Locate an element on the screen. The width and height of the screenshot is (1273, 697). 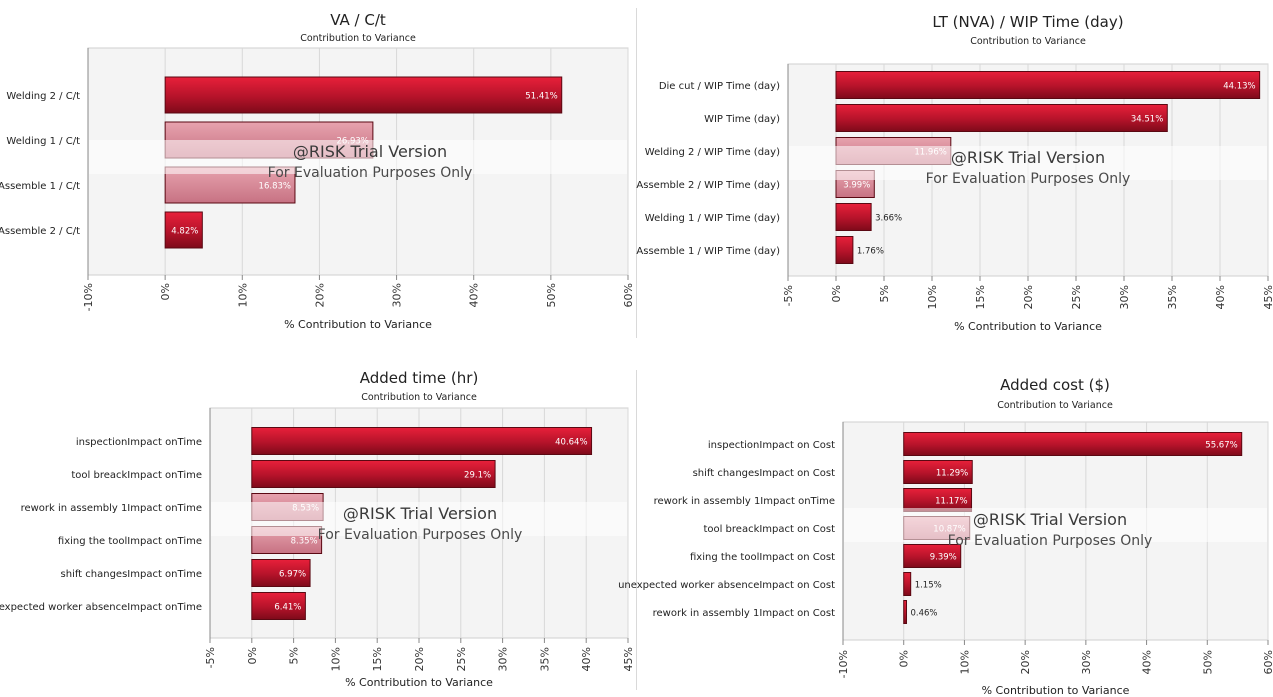
data-label: 55.67% is located at coordinates (1221, 446).